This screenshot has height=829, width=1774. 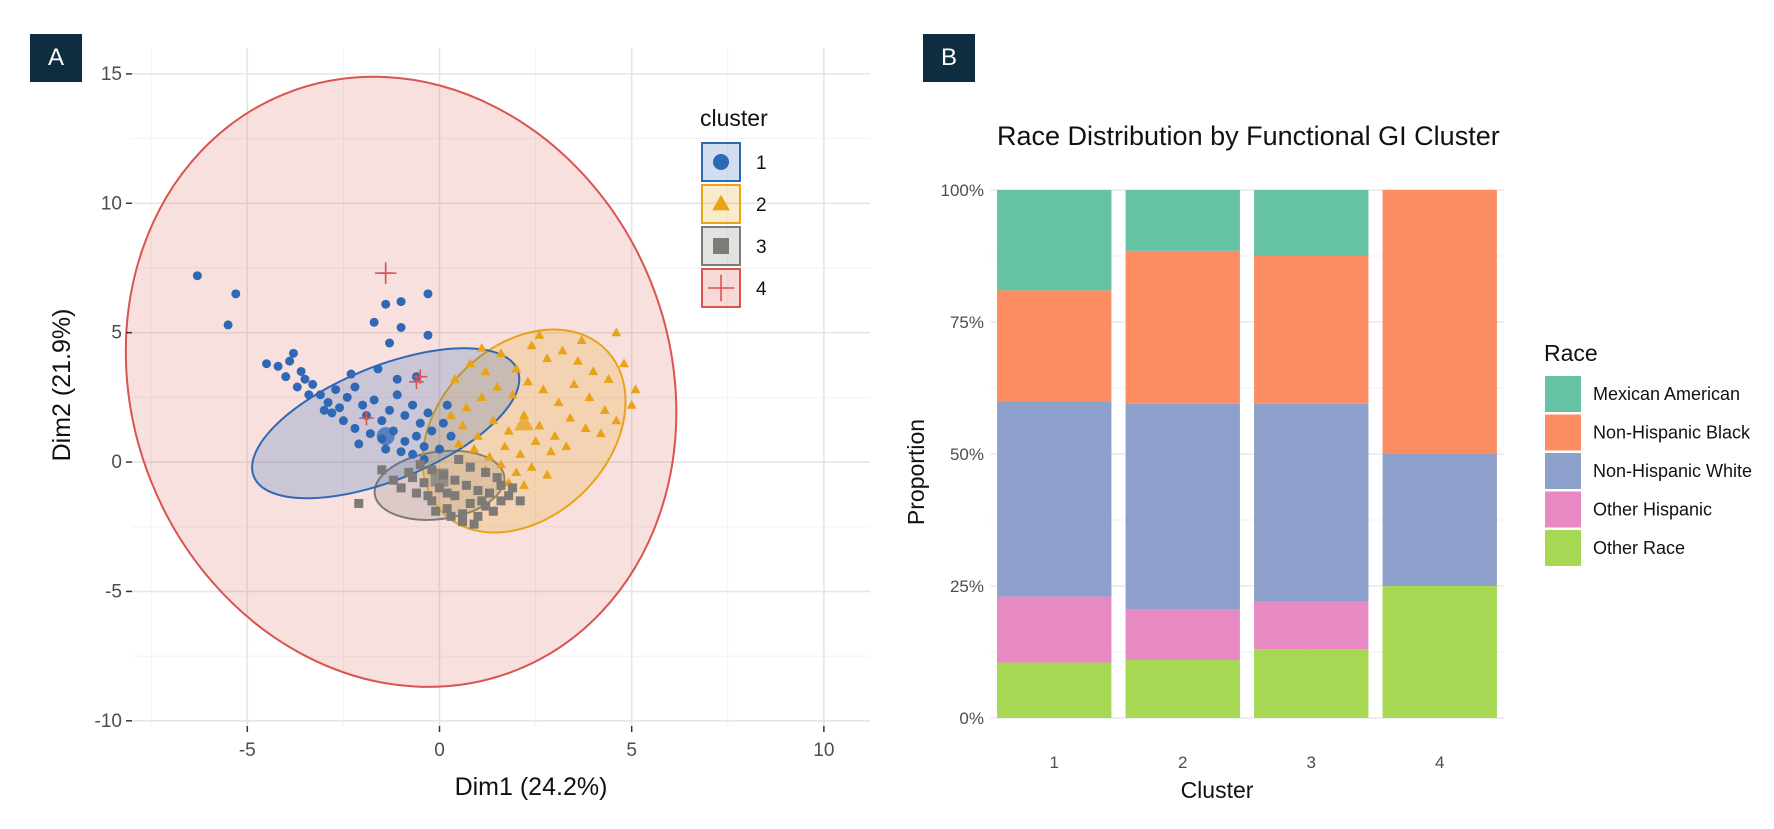 What do you see at coordinates (1054, 762) in the screenshot?
I see `x-tick-label: 1` at bounding box center [1054, 762].